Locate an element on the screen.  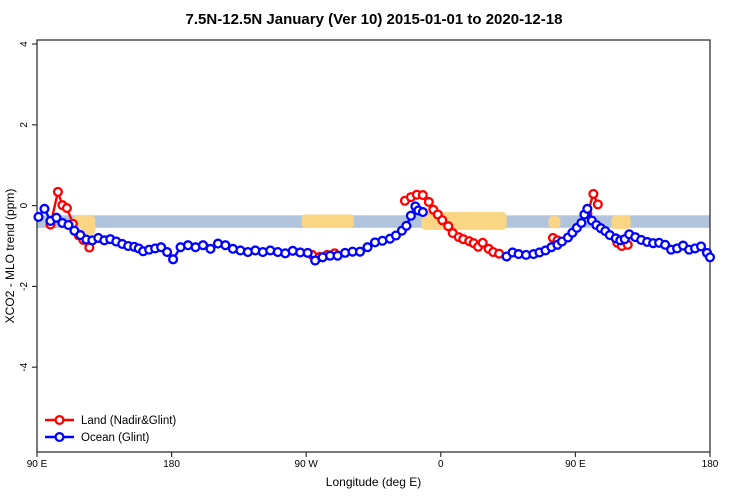
x-tick-label: 0 is located at coordinates (441, 464).